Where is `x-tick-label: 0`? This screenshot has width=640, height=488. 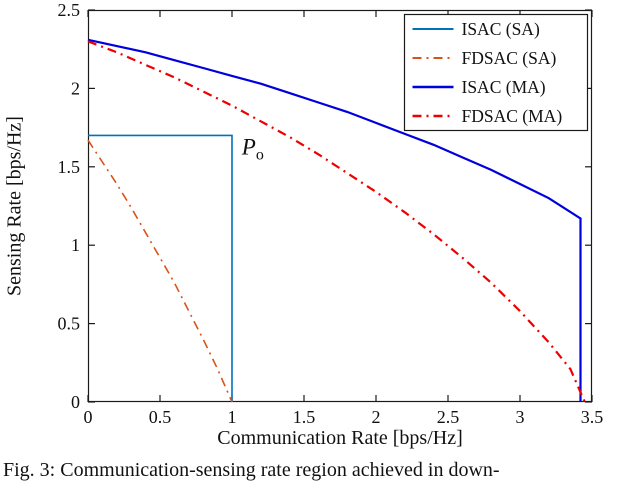
x-tick-label: 0 is located at coordinates (88, 417).